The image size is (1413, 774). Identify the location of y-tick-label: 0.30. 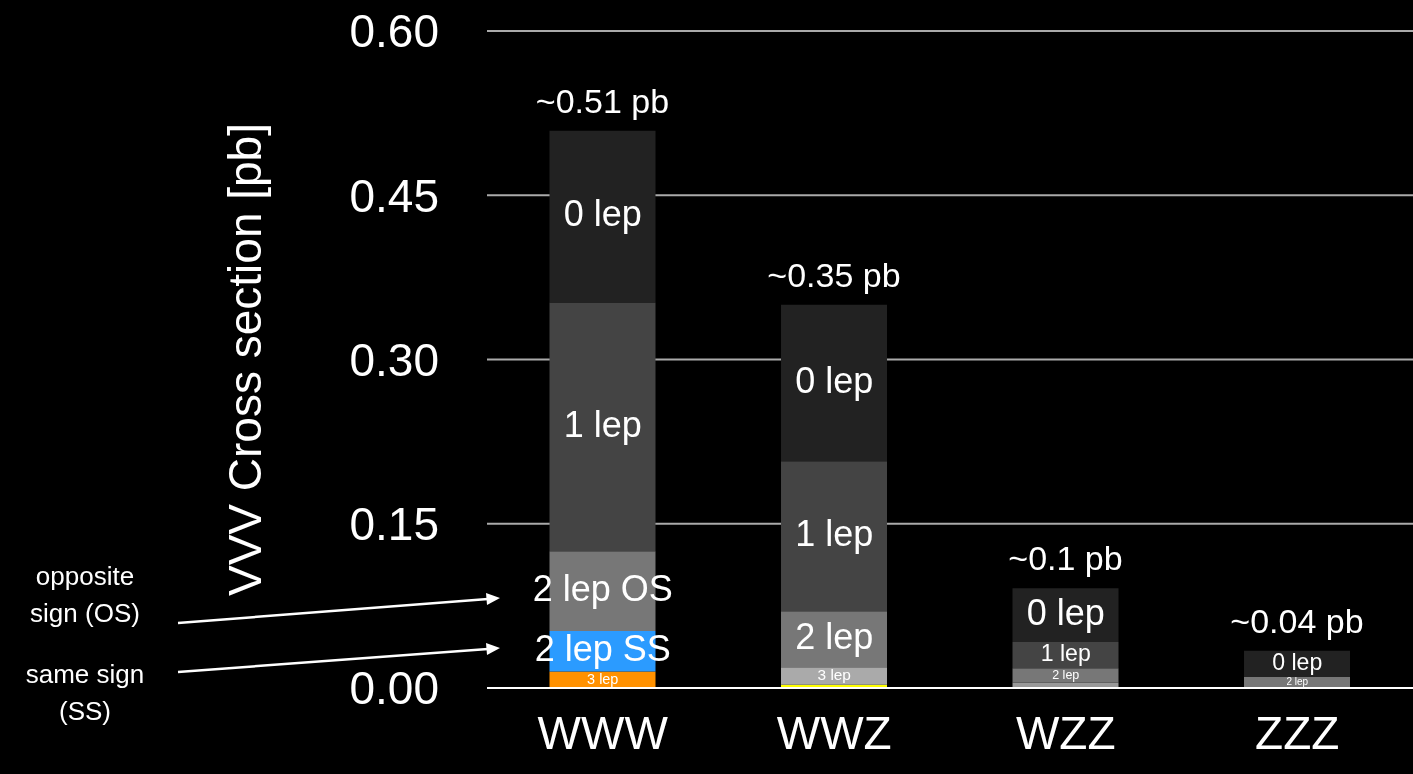
(394, 359).